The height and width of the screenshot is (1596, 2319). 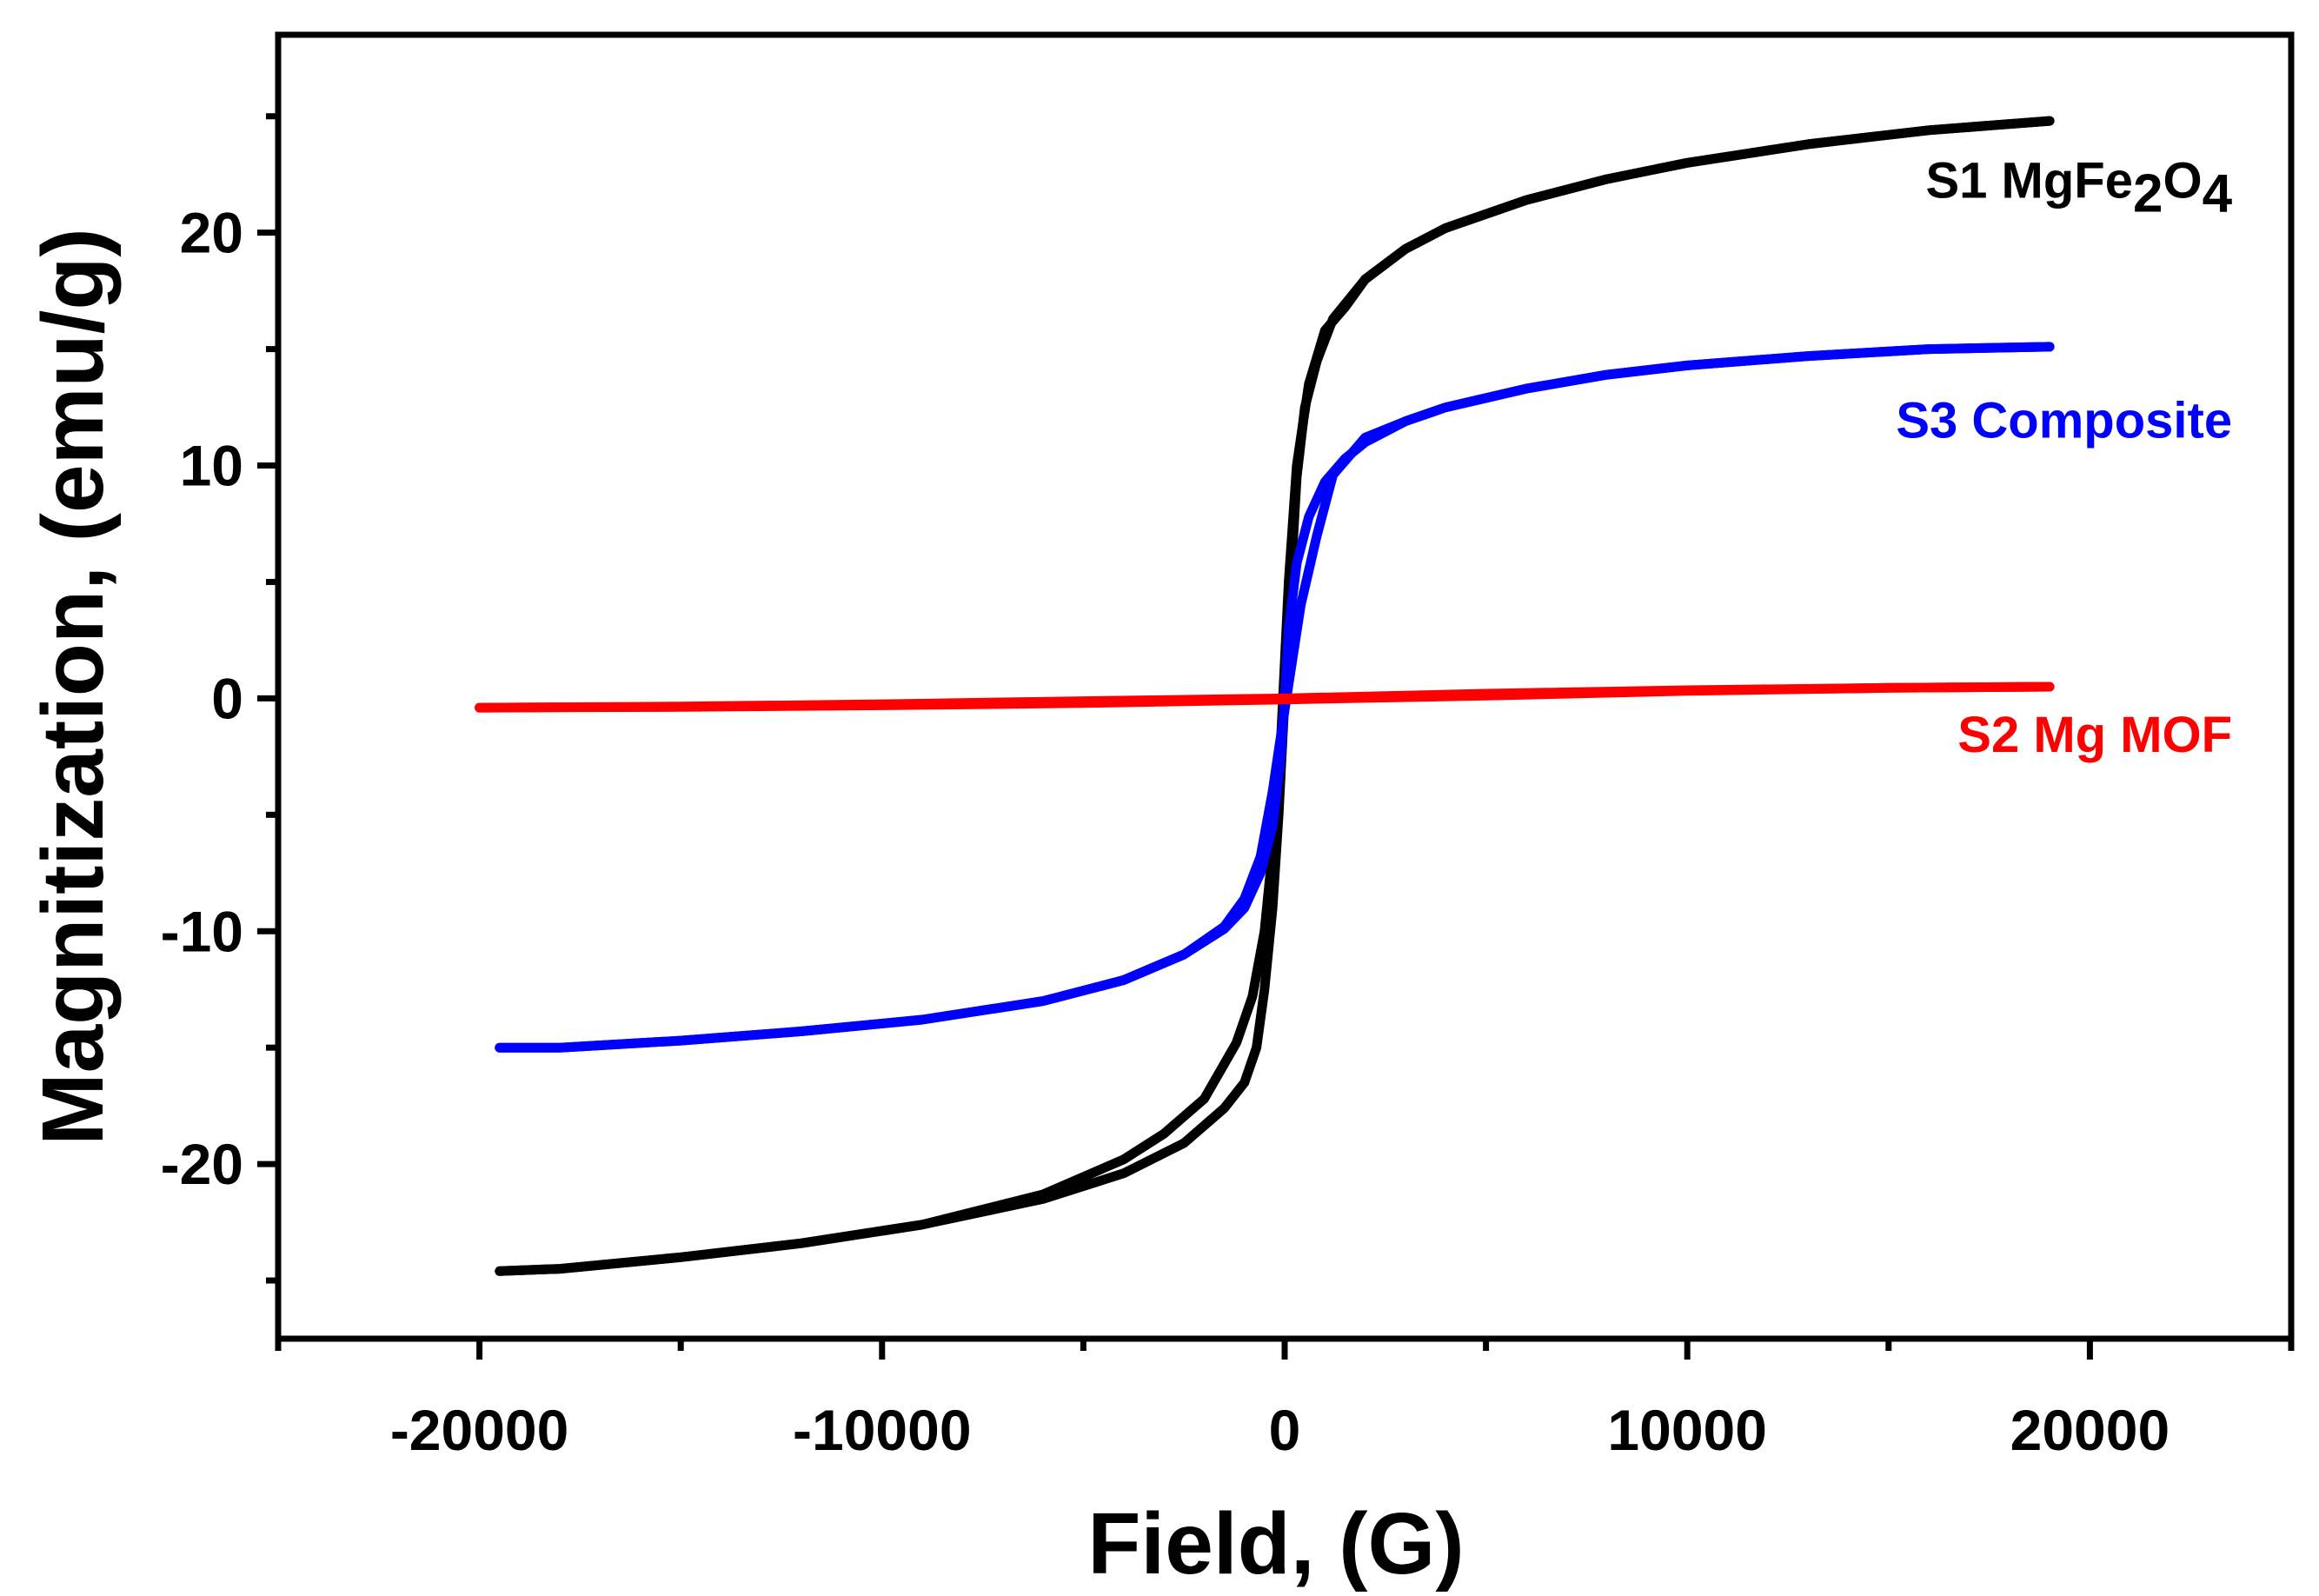 What do you see at coordinates (1276, 1543) in the screenshot?
I see `x-axis-title: Field, (G)` at bounding box center [1276, 1543].